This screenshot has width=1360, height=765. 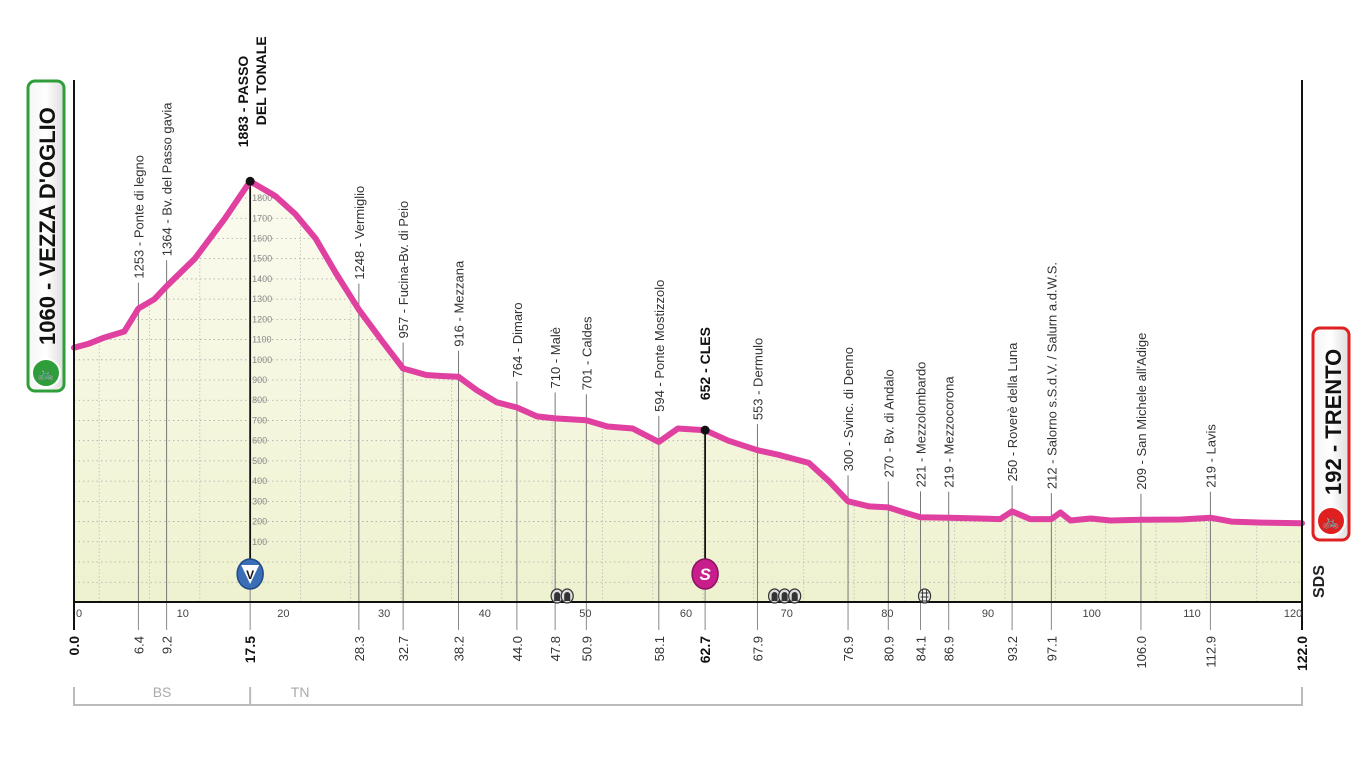 What do you see at coordinates (259, 522) in the screenshot?
I see `altitude-tick-label: 200` at bounding box center [259, 522].